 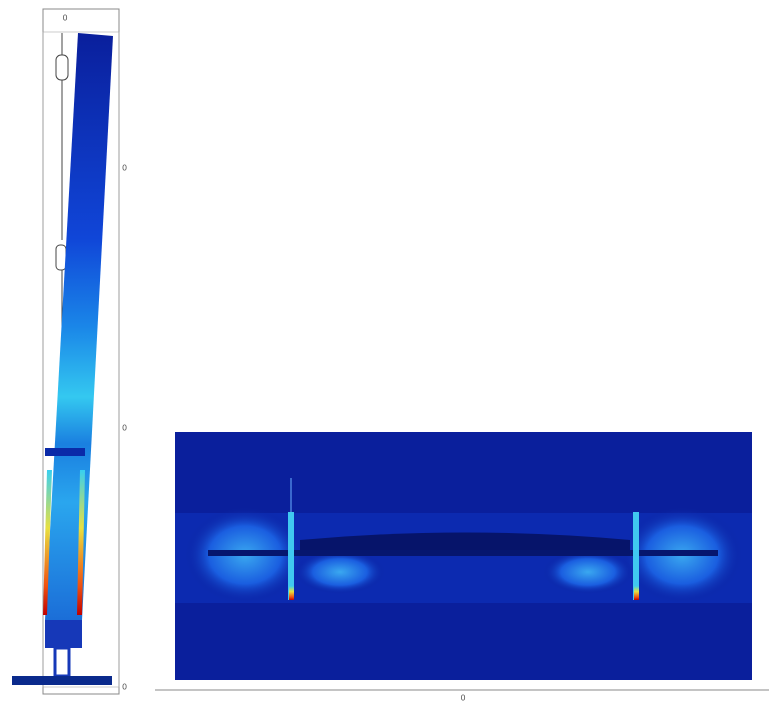 What do you see at coordinates (63, 634) in the screenshot?
I see `base-block` at bounding box center [63, 634].